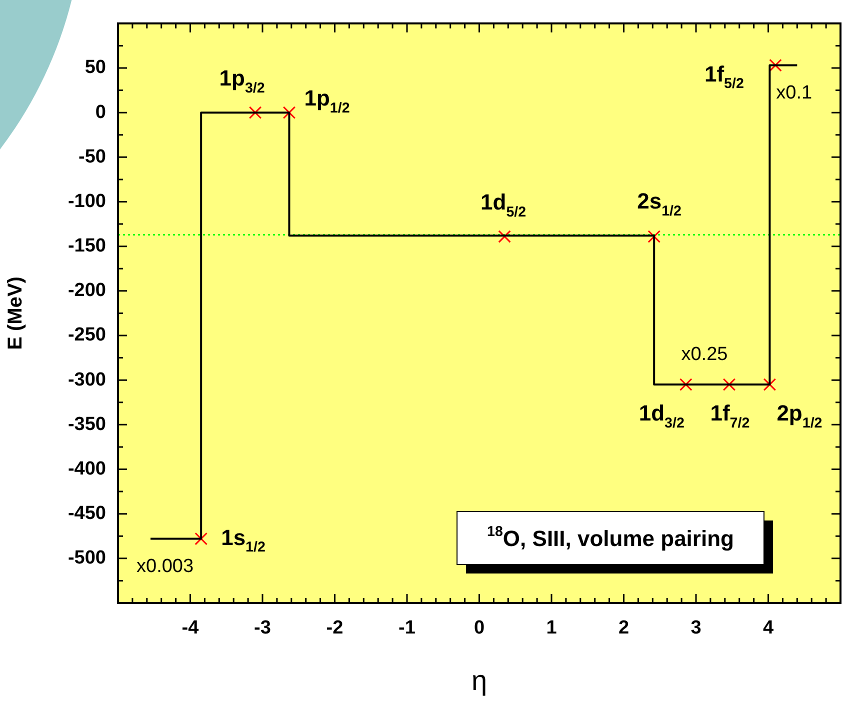 The image size is (850, 703). I want to click on x-axis-title: η, so click(479, 680).